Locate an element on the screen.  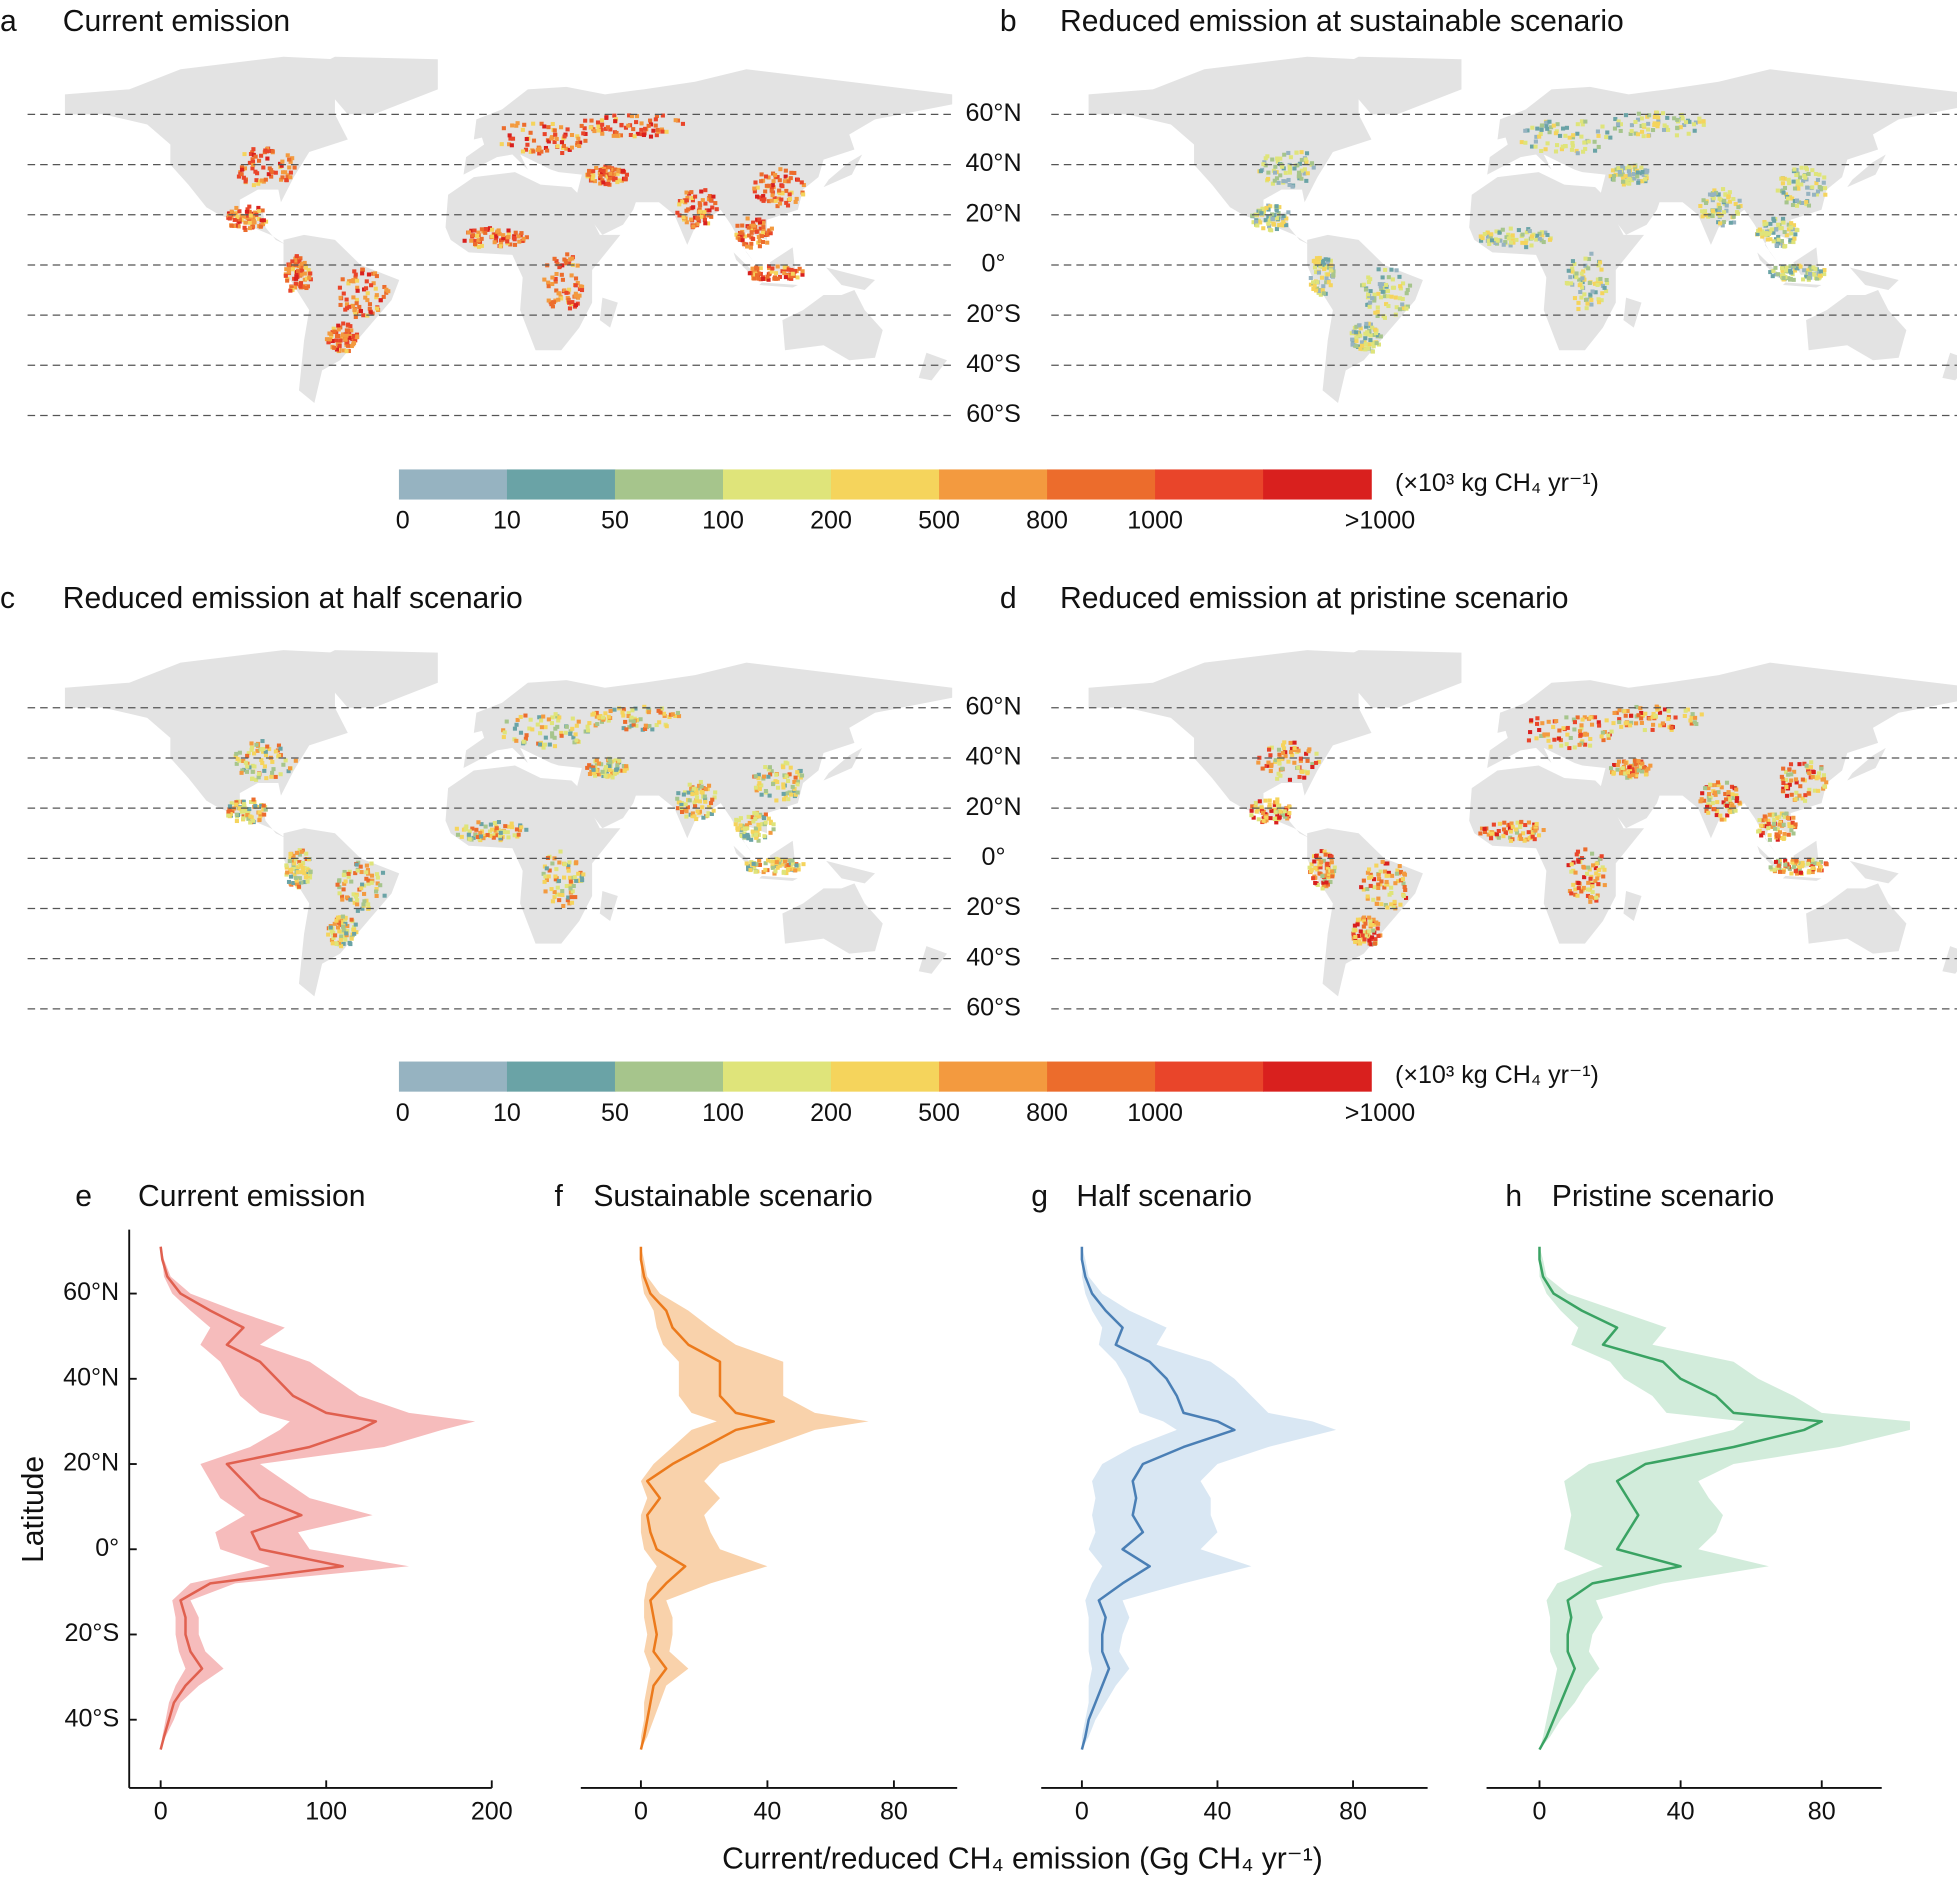
x-tick-label: 0 is located at coordinates (1082, 1812).